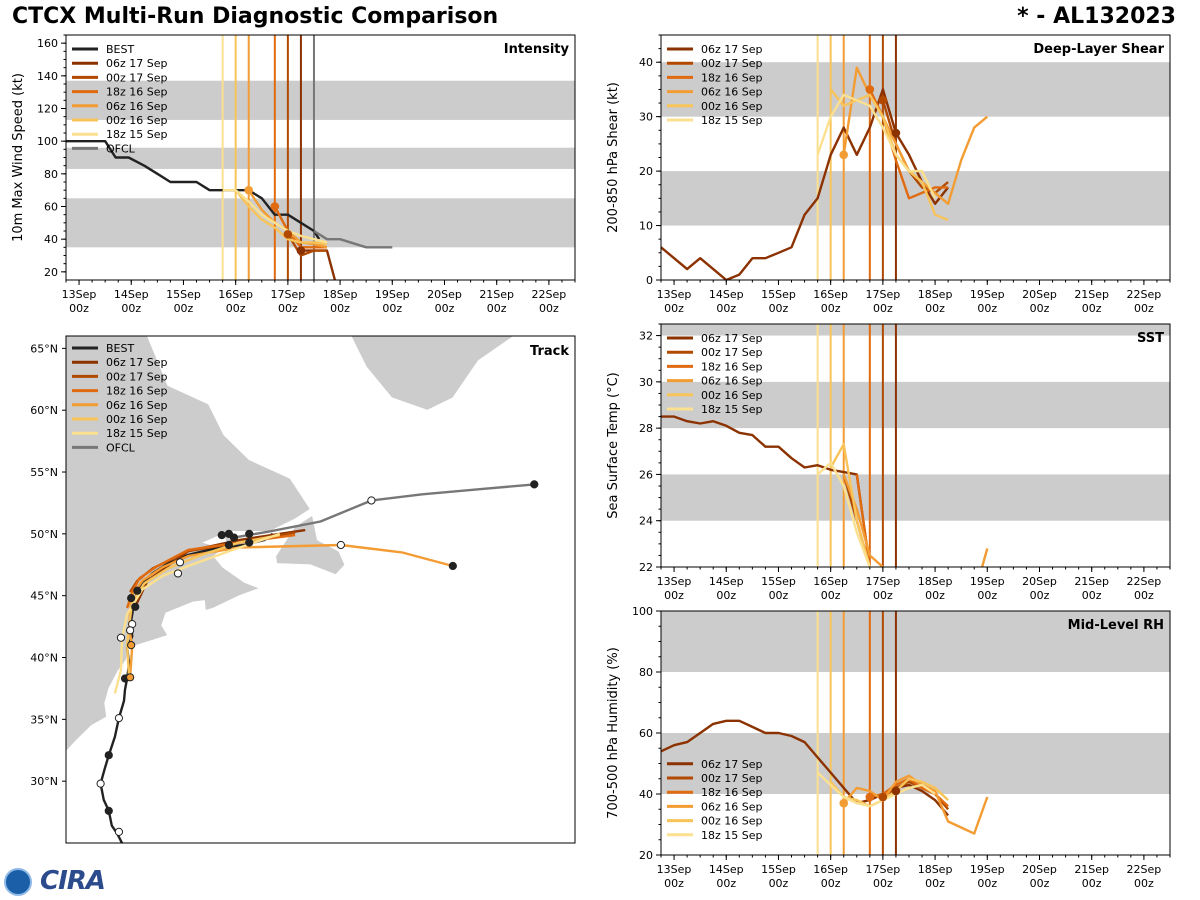 The height and width of the screenshot is (900, 1200). What do you see at coordinates (121, 148) in the screenshot?
I see `legend-label: OFCL` at bounding box center [121, 148].